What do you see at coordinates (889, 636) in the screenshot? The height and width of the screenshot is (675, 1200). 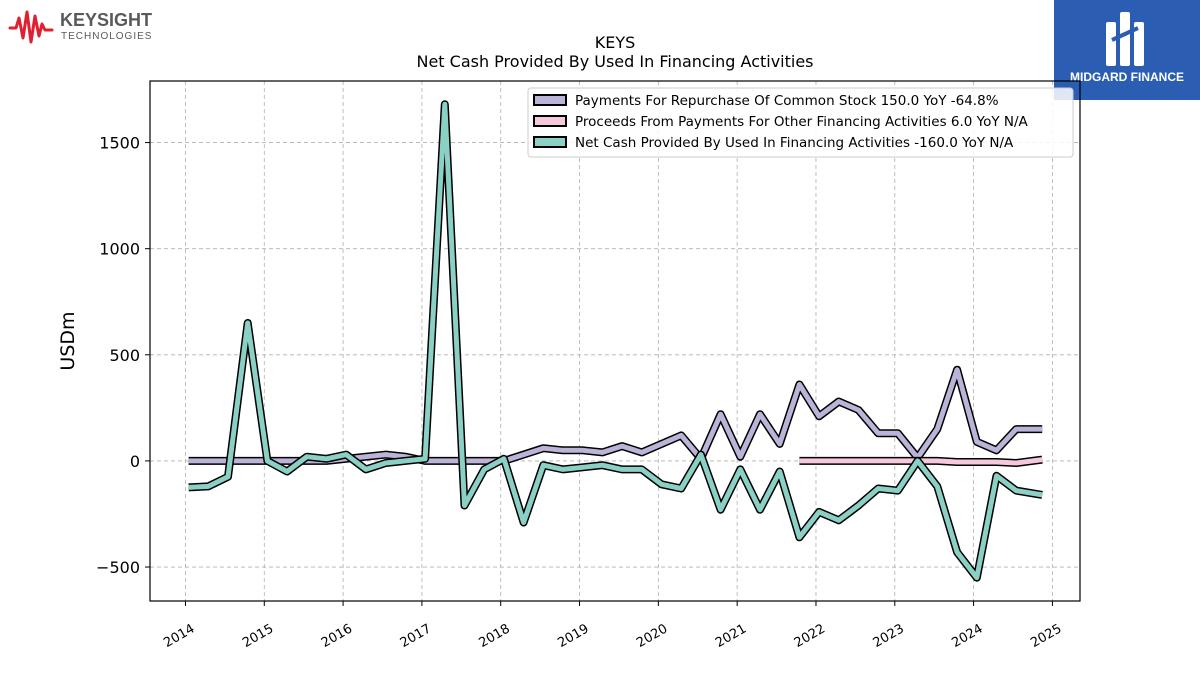 I see `x-tick-label: 2023` at bounding box center [889, 636].